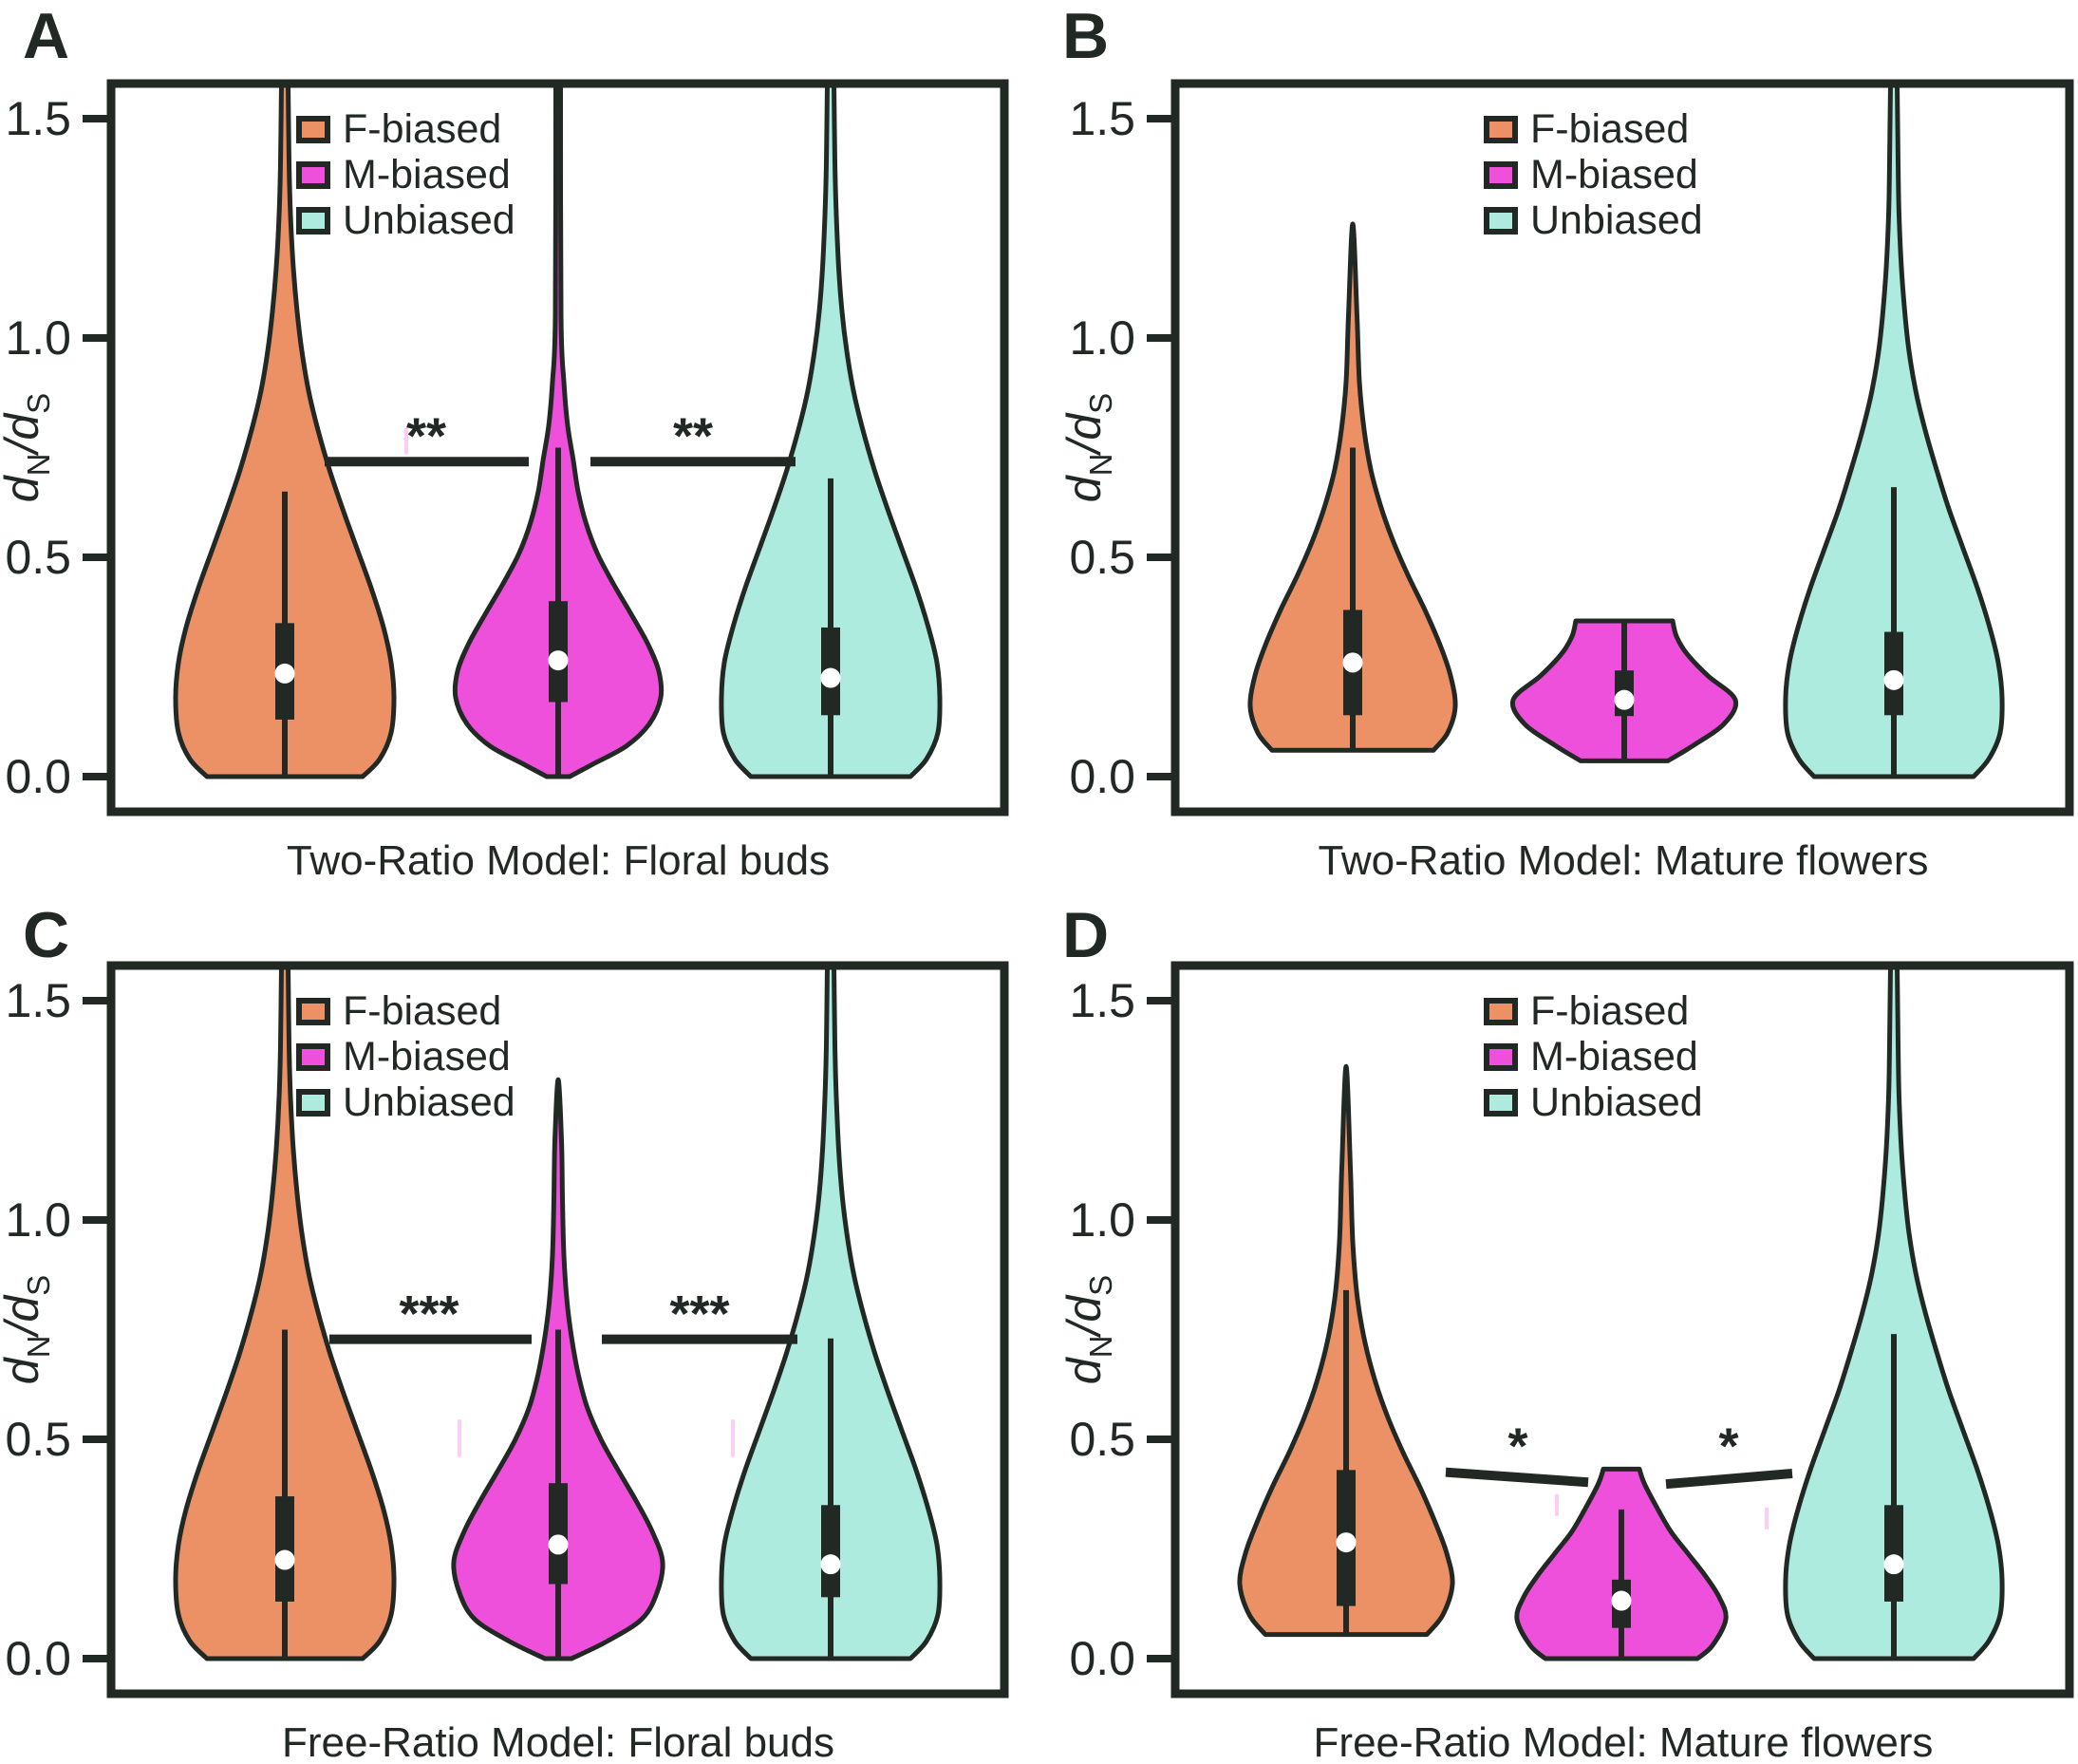 The width and height of the screenshot is (2078, 1764). Describe the element at coordinates (47, 935) in the screenshot. I see `panel-letter: C` at that location.